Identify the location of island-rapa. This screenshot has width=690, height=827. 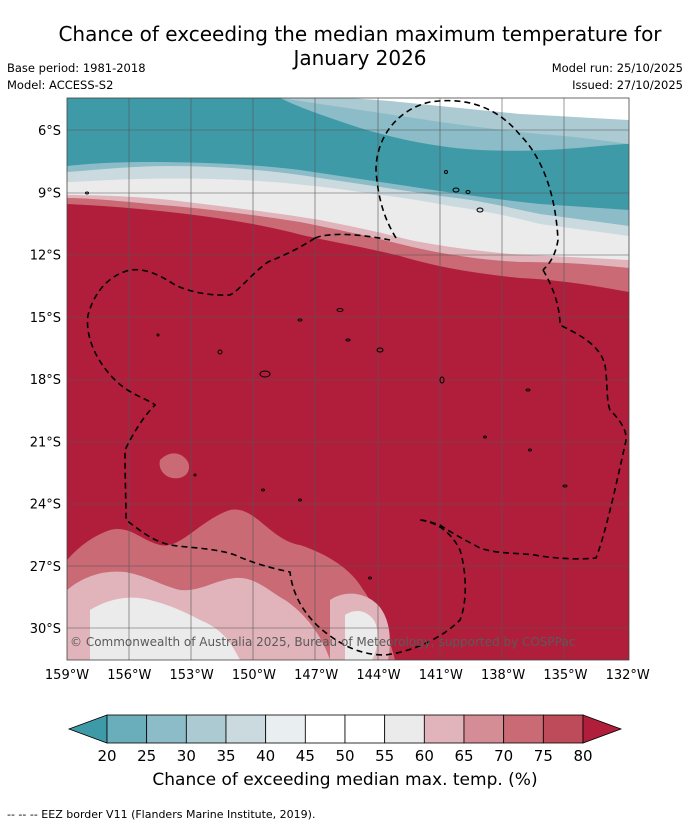
(370, 578).